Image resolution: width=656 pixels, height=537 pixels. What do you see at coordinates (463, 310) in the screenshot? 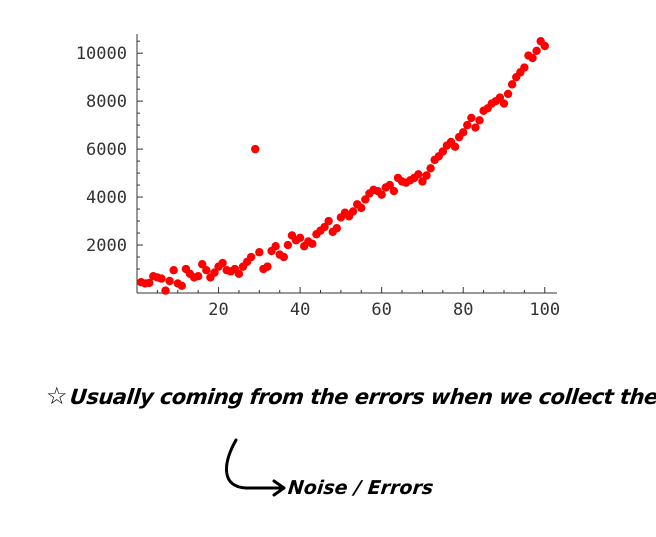
I see `x-tick-label: 80` at bounding box center [463, 310].